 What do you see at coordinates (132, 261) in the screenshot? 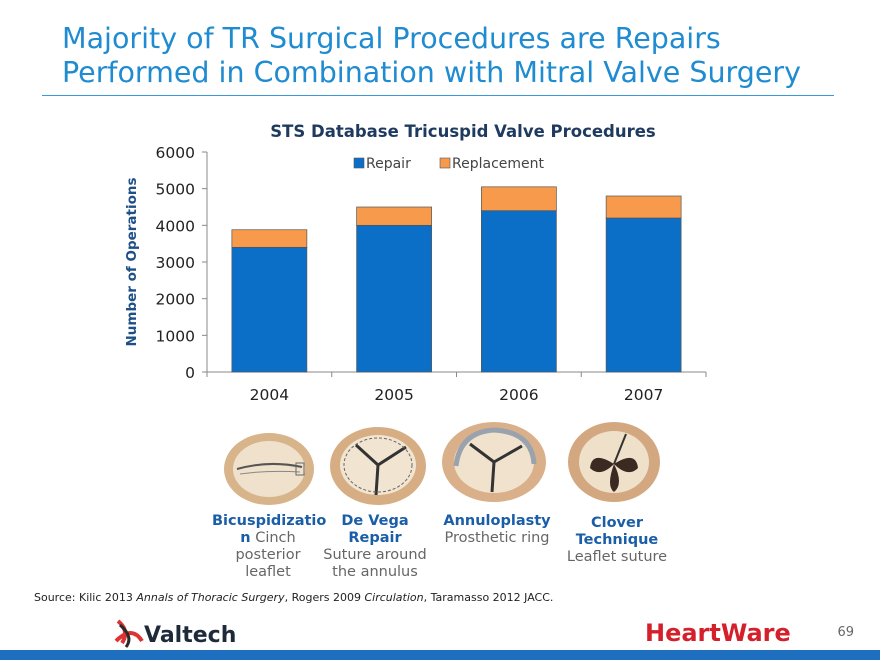
I see `y-axis-label: Number of Operations` at bounding box center [132, 261].